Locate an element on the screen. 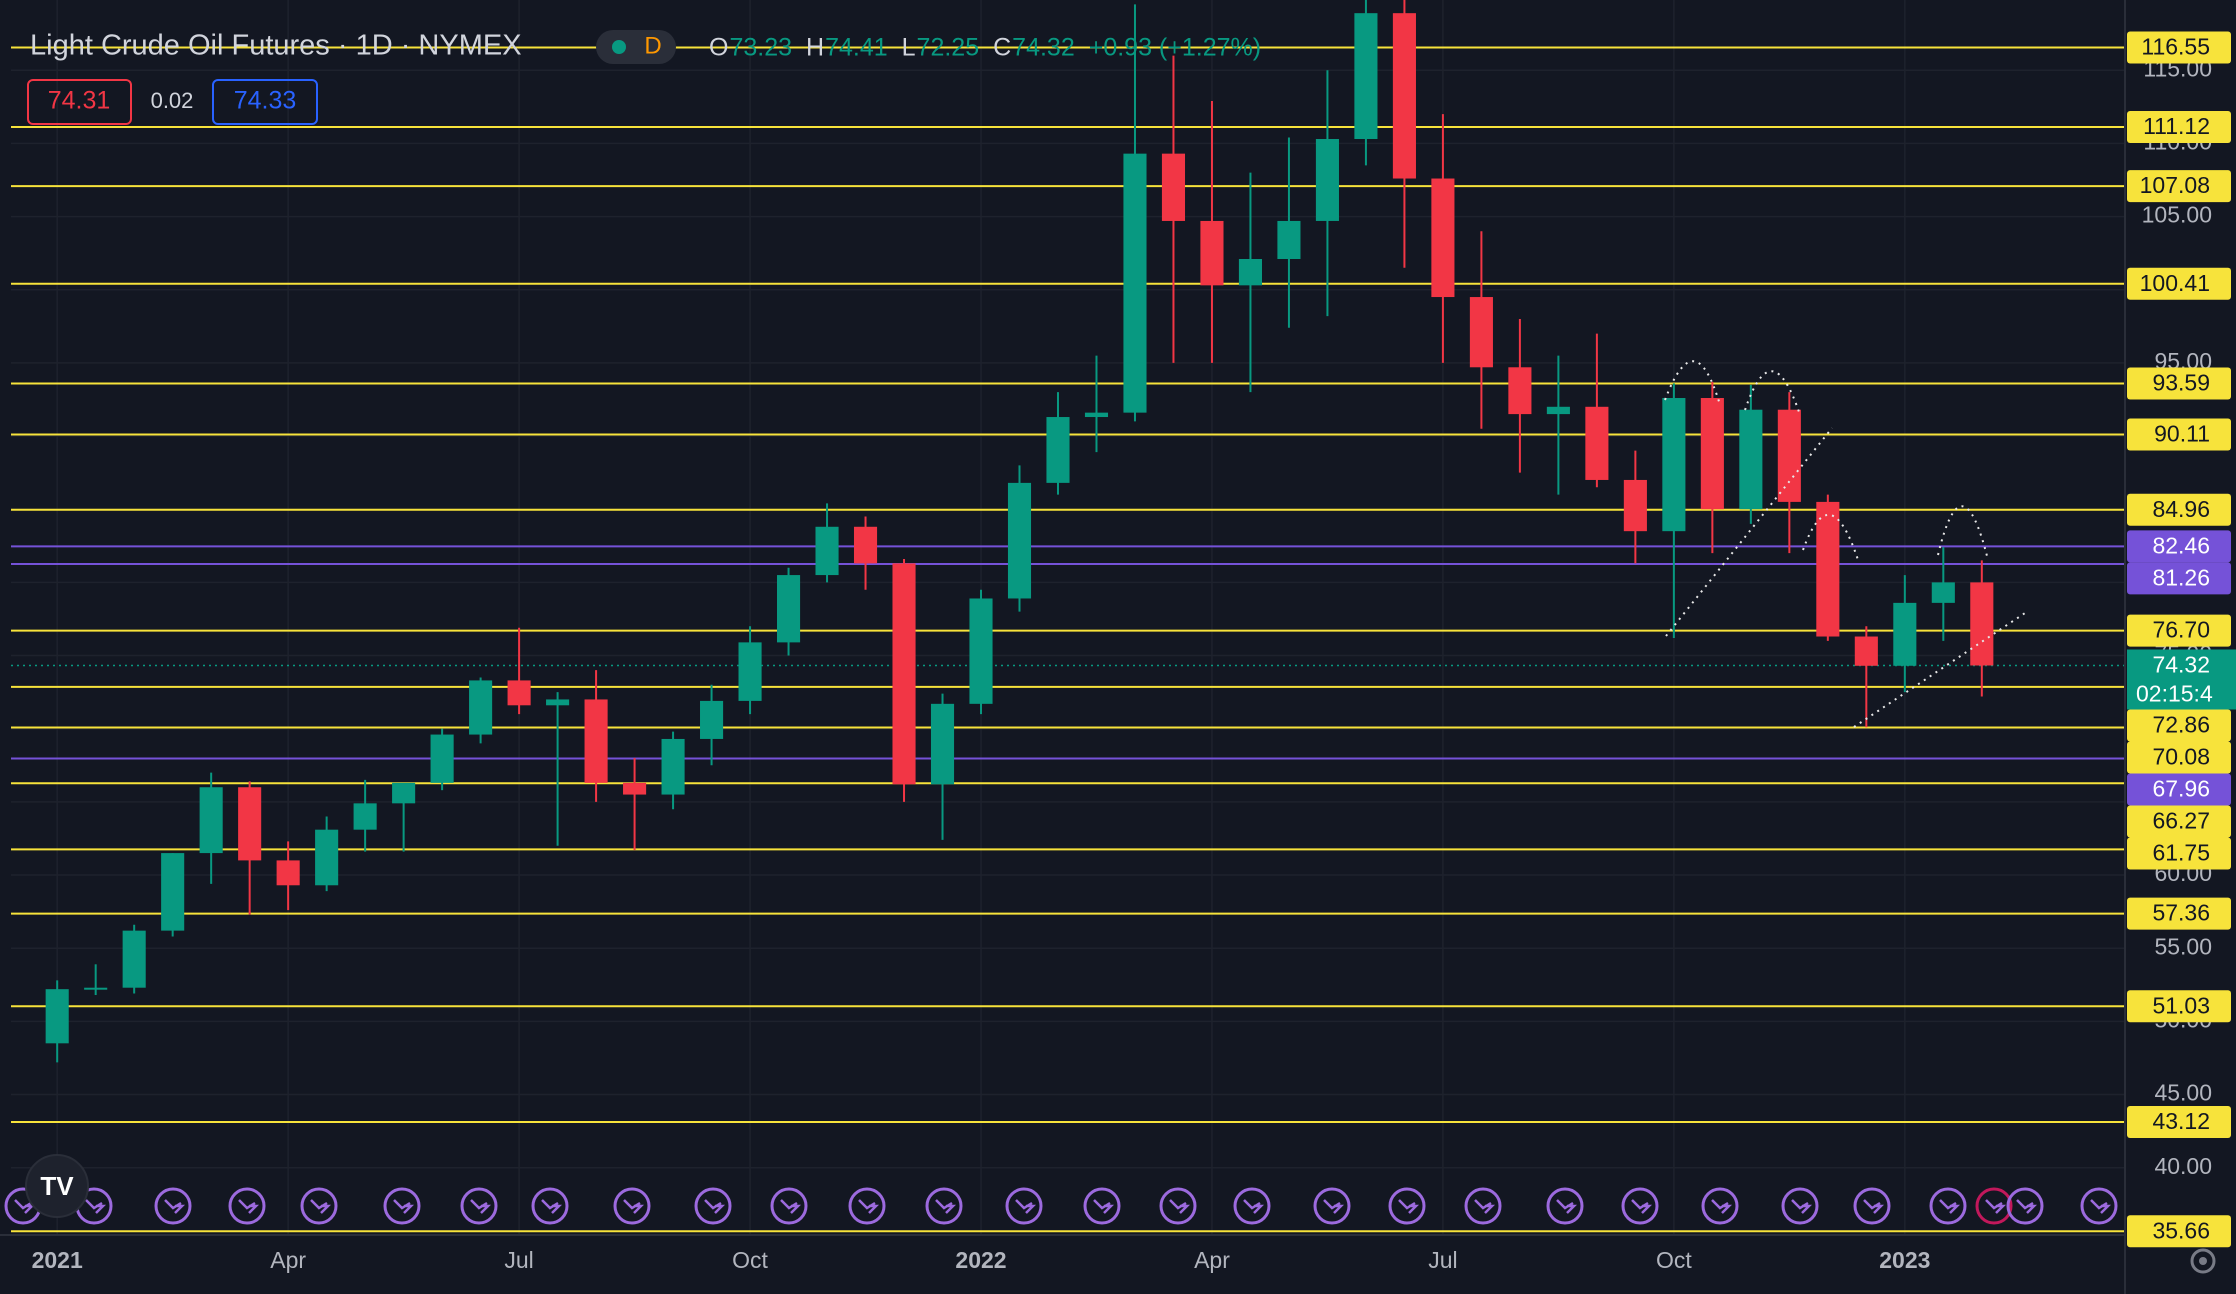  level-label: 76.70 is located at coordinates (2181, 630).